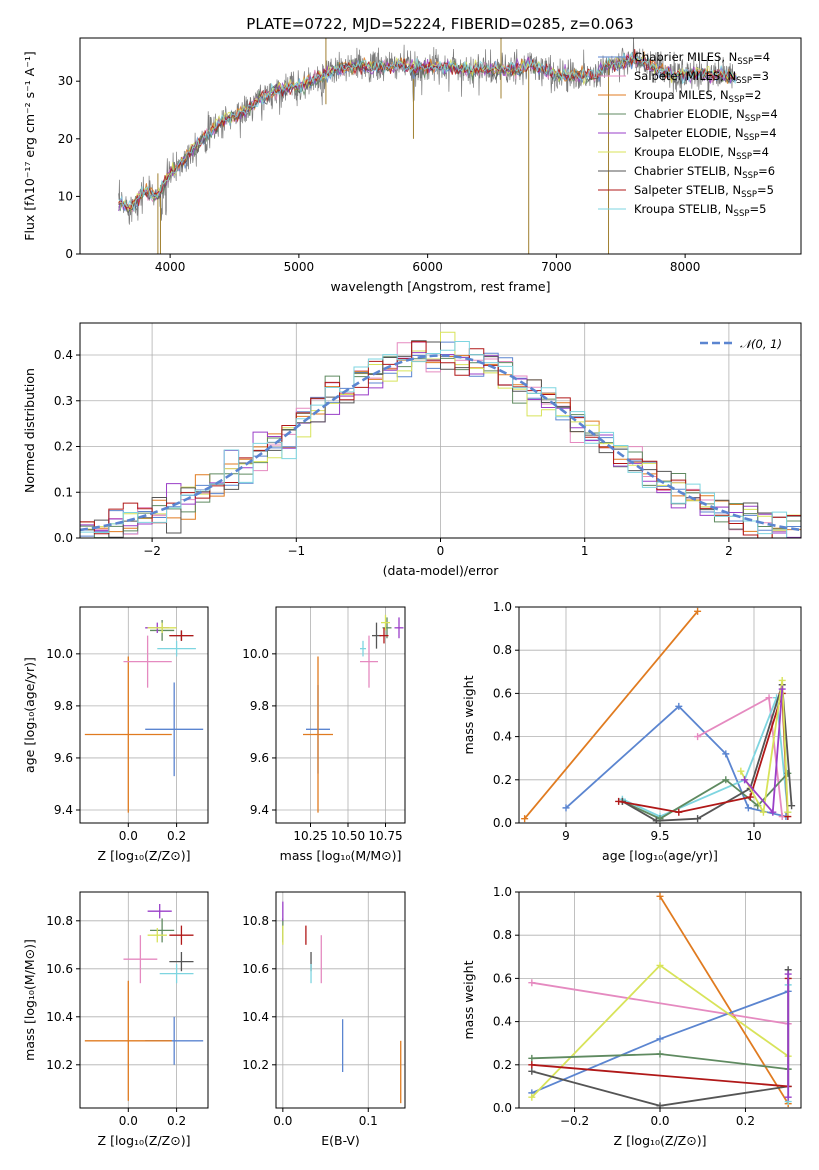 Image resolution: width=819 pixels, height=1170 pixels. I want to click on x-tick-label: 7000, so click(556, 267).